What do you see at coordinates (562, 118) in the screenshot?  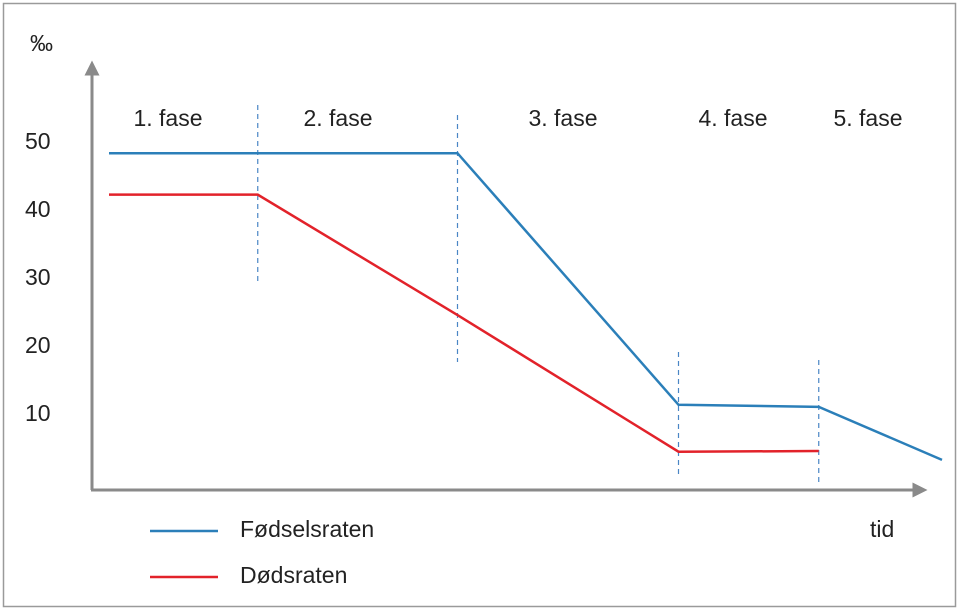 I see `phase-label: 3. fase` at bounding box center [562, 118].